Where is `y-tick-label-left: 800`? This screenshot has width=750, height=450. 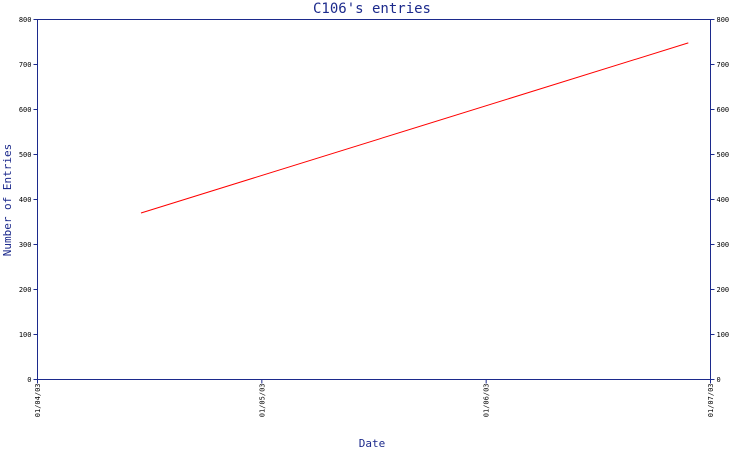
y-tick-label-left: 800 is located at coordinates (25, 20).